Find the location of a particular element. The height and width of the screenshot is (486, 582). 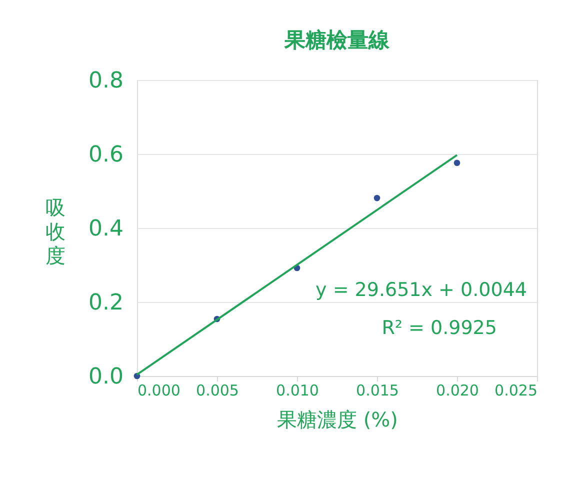

x-tick-label: 0.020 is located at coordinates (457, 391).